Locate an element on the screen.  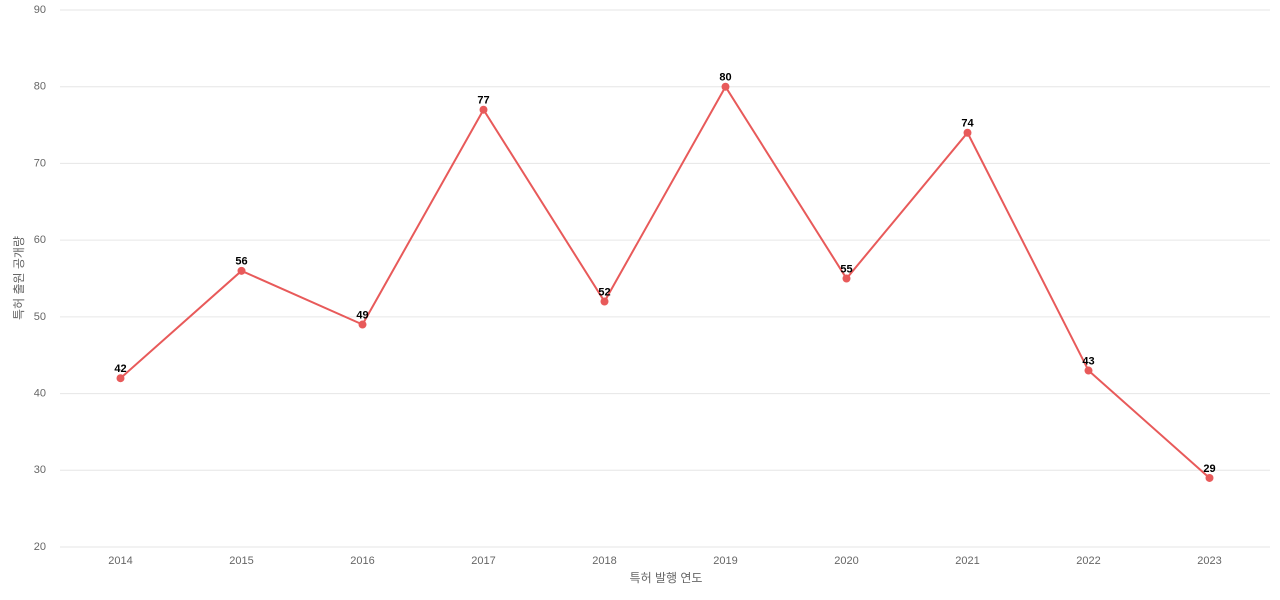
data-label: 42 is located at coordinates (120, 369).